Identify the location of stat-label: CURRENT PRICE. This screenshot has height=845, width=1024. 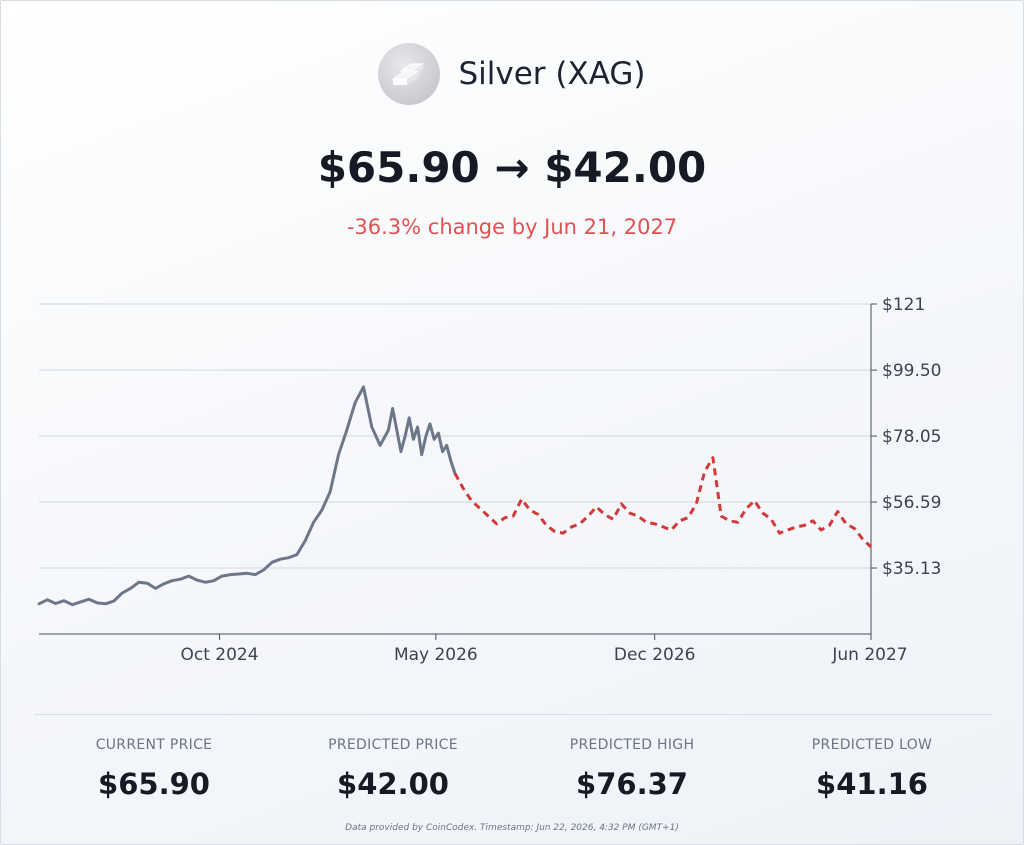
(154, 745).